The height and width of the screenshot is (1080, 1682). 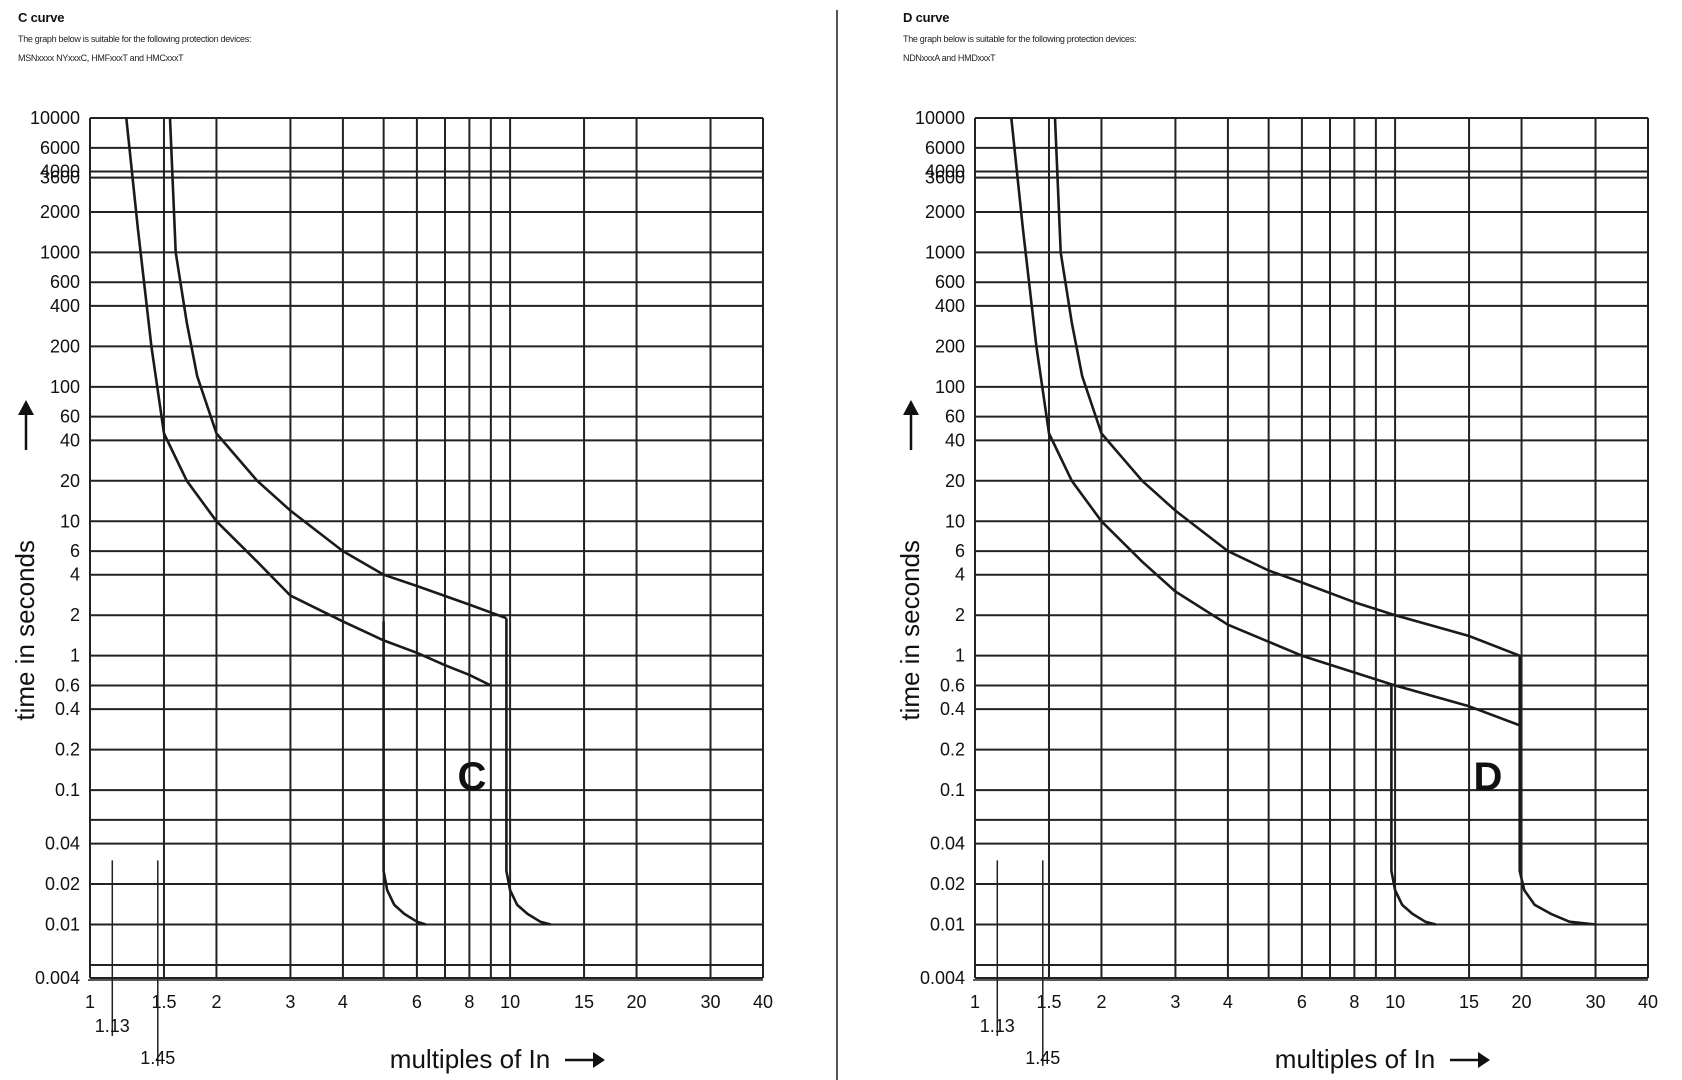 I want to click on curve-letter: C, so click(x=472, y=777).